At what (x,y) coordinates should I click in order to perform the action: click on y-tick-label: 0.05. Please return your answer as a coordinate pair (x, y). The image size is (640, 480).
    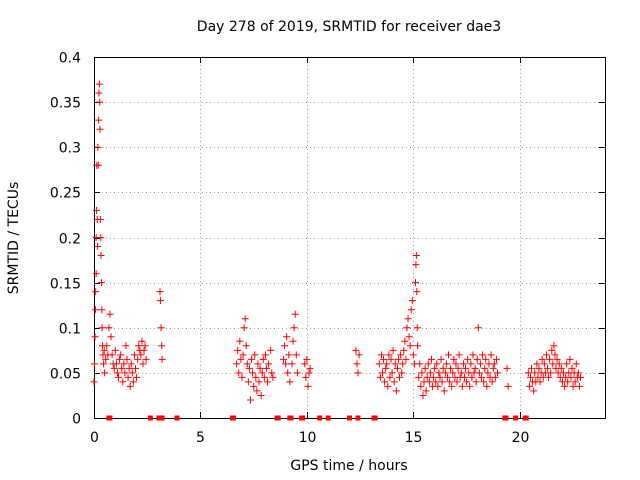
    Looking at the image, I should click on (65, 375).